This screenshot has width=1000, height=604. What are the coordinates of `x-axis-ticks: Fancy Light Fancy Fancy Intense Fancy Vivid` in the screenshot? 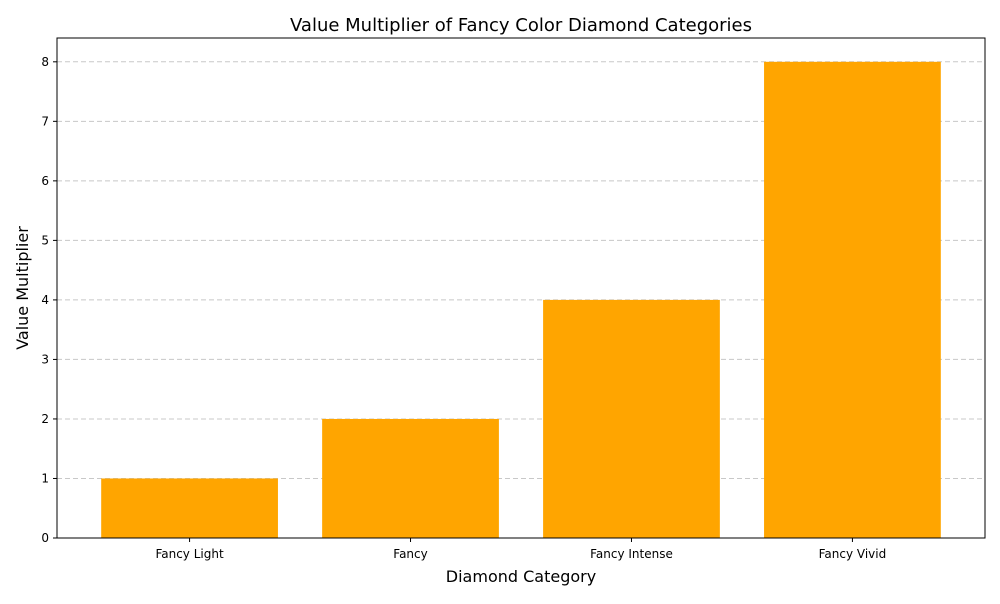 It's located at (520, 549).